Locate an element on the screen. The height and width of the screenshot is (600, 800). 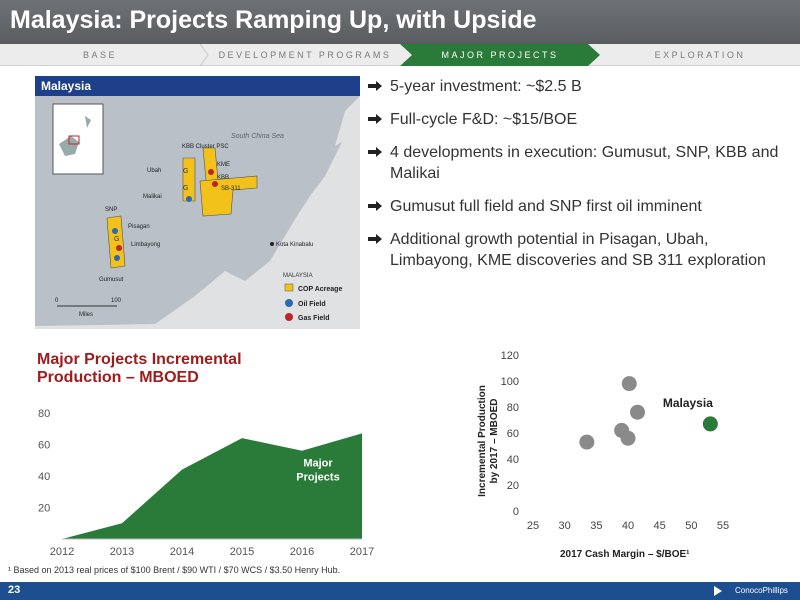
x-tick-label: 45 is located at coordinates (660, 526).